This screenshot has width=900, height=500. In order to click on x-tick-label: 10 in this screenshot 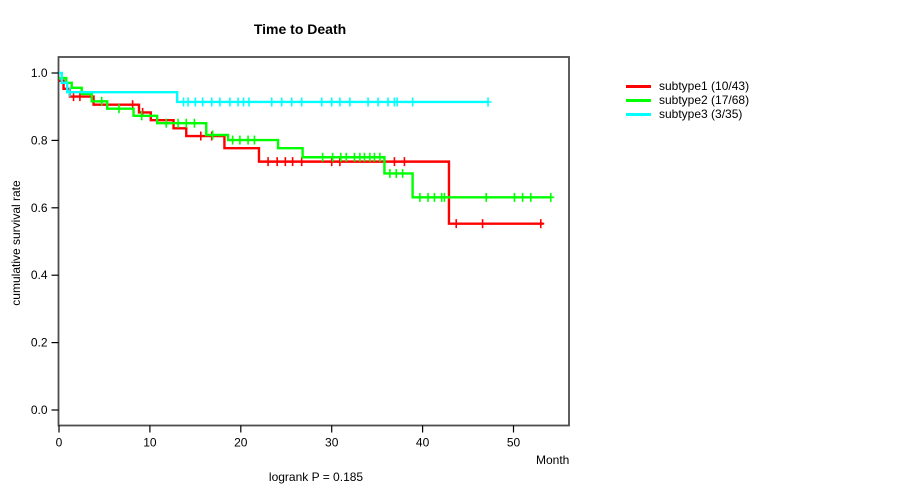, I will do `click(150, 443)`.